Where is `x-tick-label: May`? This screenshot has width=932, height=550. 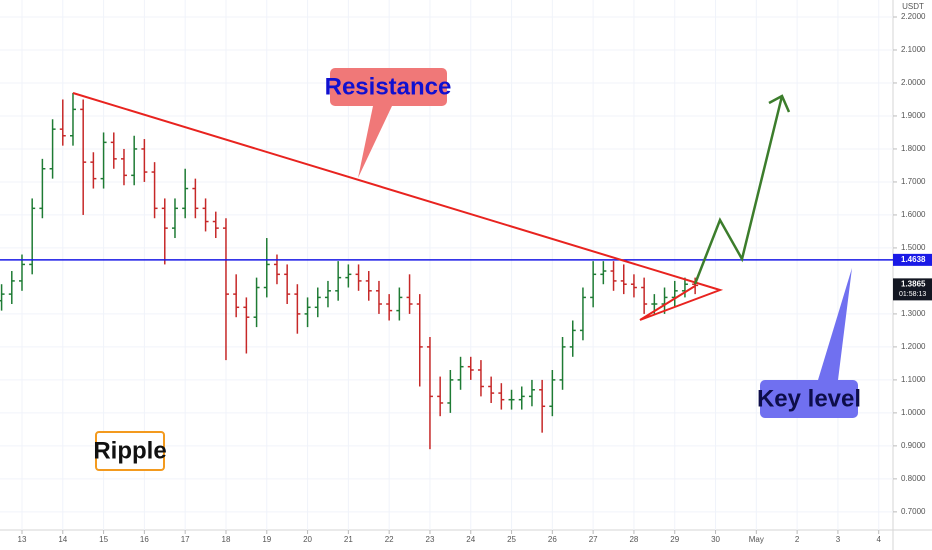
x-tick-label: May is located at coordinates (756, 539).